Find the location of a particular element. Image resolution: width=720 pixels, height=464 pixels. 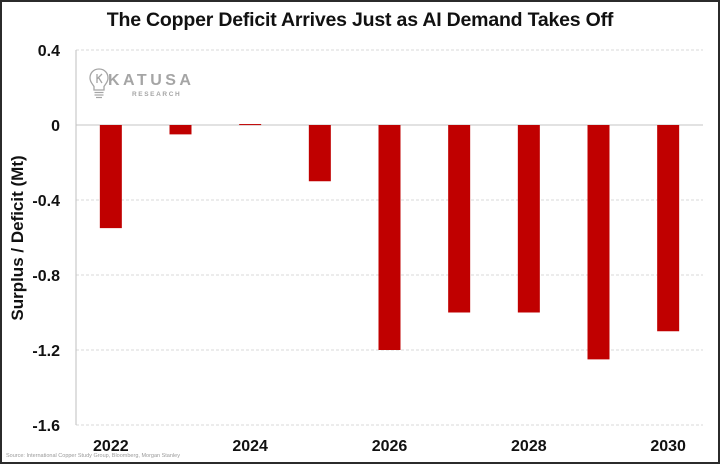

x-tick-label: 2026 is located at coordinates (390, 446).